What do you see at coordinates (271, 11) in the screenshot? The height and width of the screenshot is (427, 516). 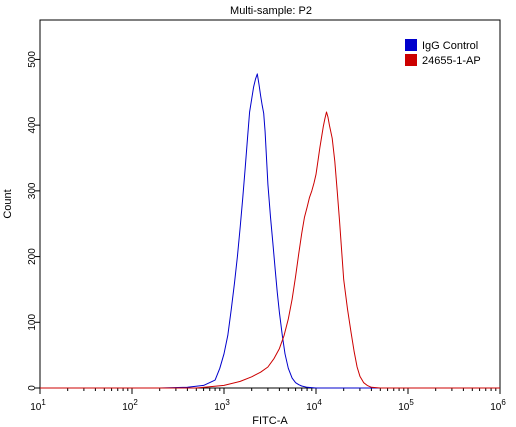 I see `chart-title: Multi-sample: P2` at bounding box center [271, 11].